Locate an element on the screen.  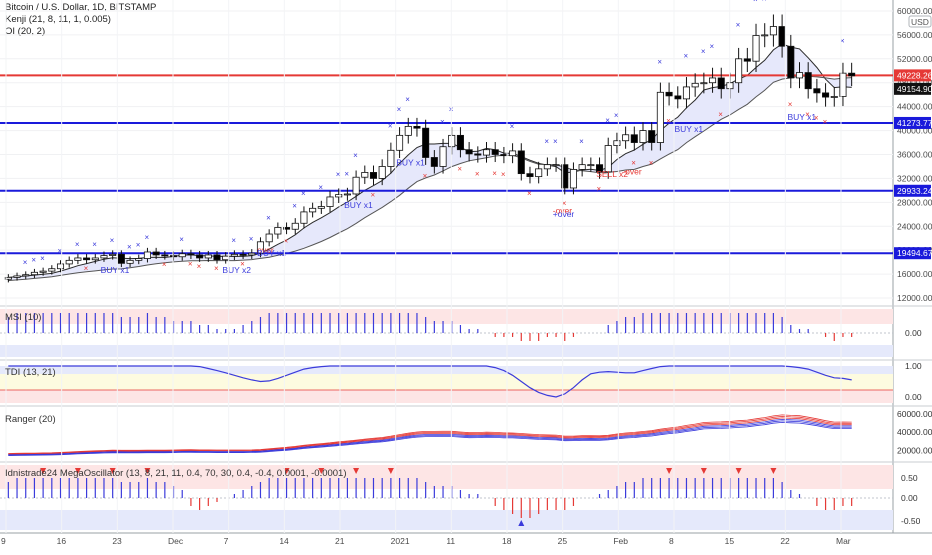
time-tick-label: 16 is located at coordinates (62, 541).